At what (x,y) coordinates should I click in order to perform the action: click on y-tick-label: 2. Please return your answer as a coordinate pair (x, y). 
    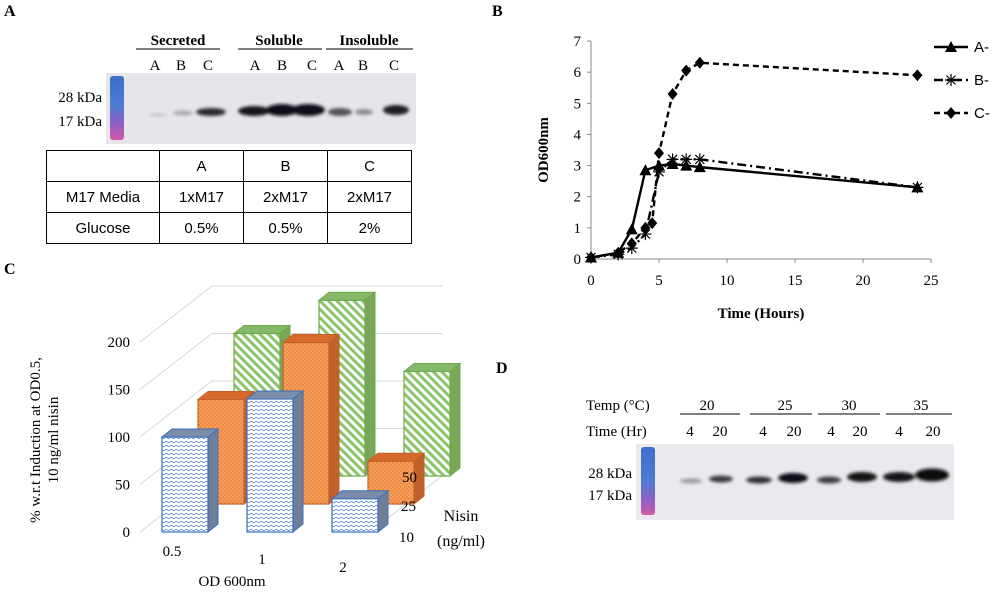
    Looking at the image, I should click on (578, 198).